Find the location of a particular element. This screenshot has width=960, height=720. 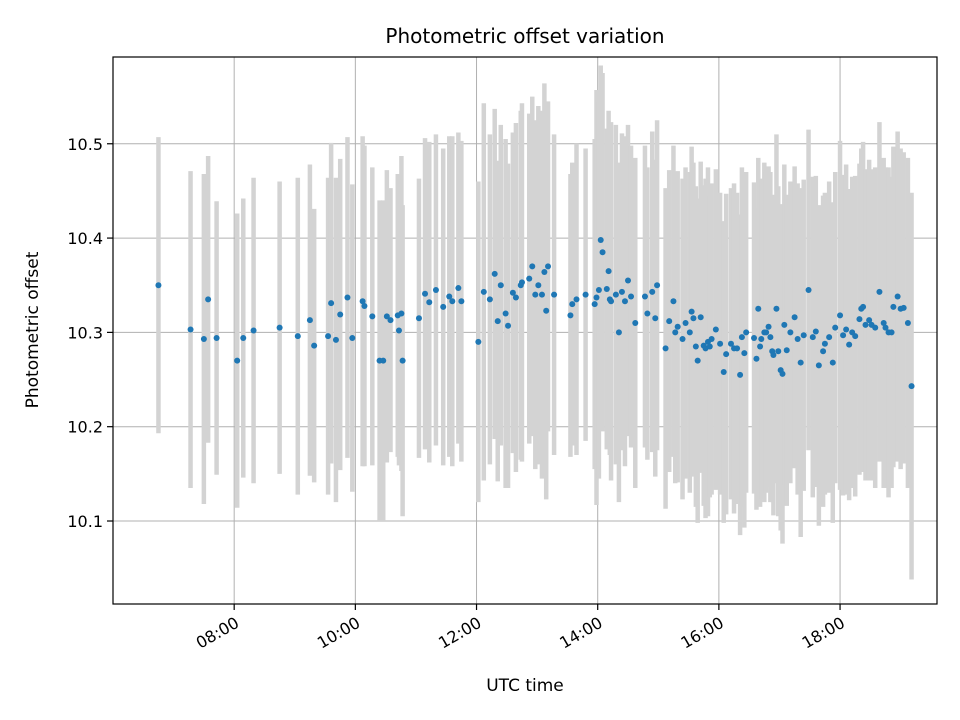

x-axis-title: UTC time is located at coordinates (525, 686).